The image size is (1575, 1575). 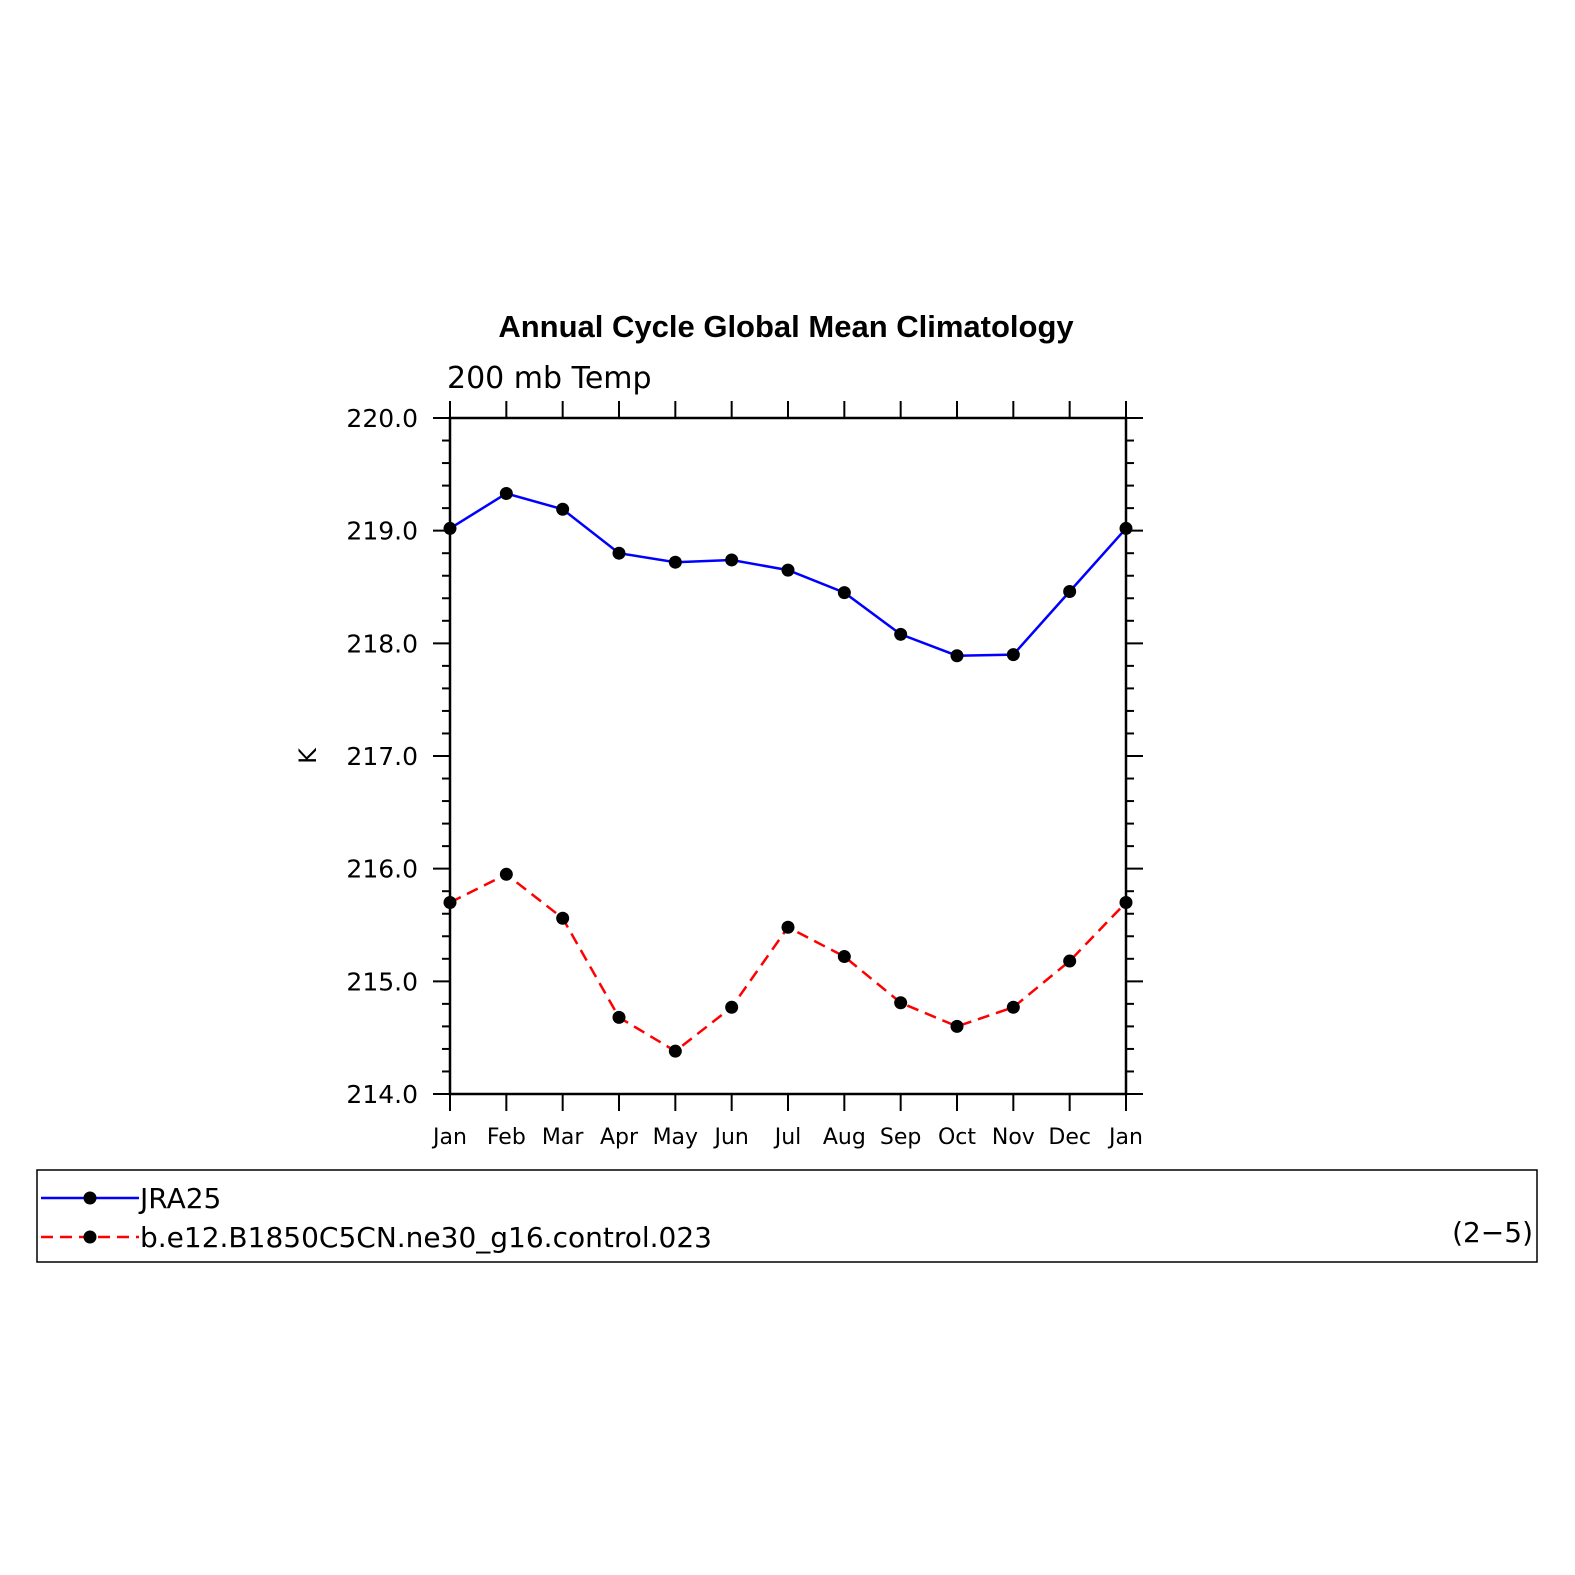 I want to click on x-tick-label: Dec, so click(x=1069, y=1137).